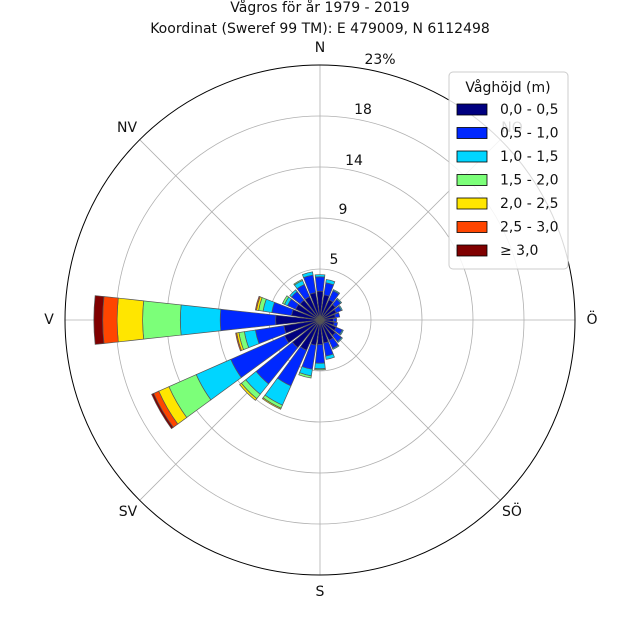  I want to click on legend-title: Våghöjd (m), so click(507, 87).